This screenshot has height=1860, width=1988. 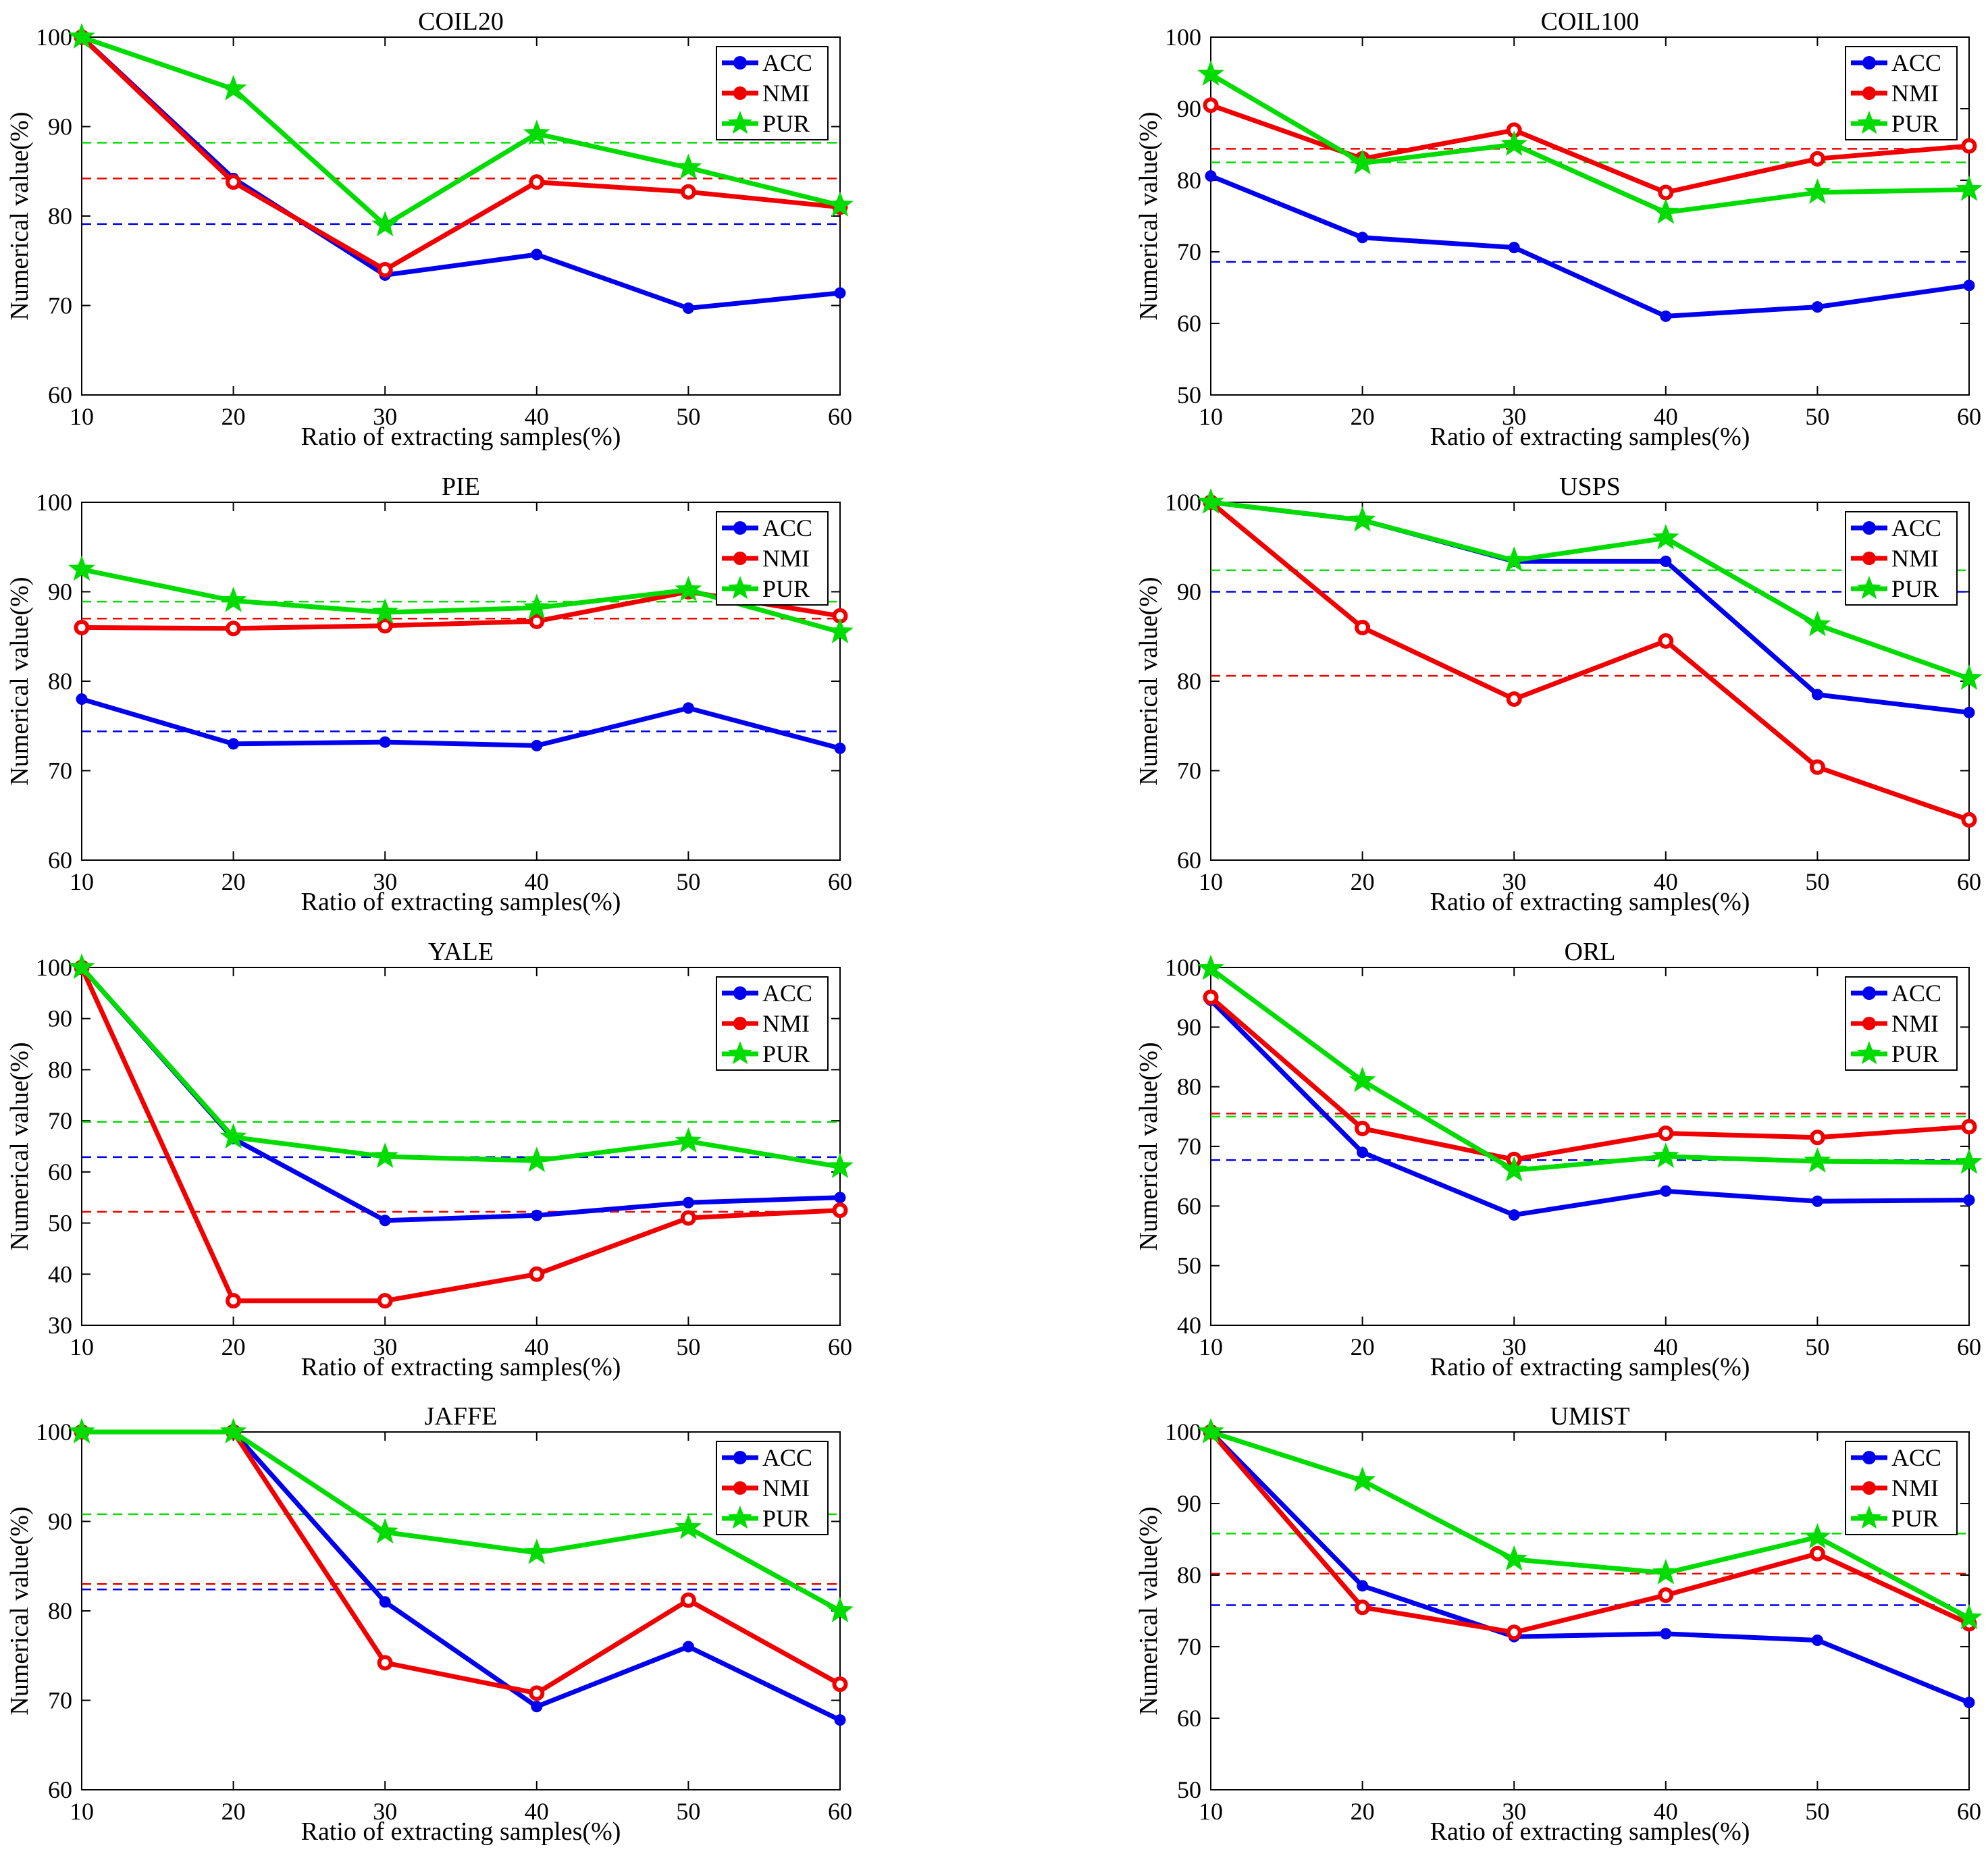 I want to click on x-tick-label: 40, so click(x=537, y=1811).